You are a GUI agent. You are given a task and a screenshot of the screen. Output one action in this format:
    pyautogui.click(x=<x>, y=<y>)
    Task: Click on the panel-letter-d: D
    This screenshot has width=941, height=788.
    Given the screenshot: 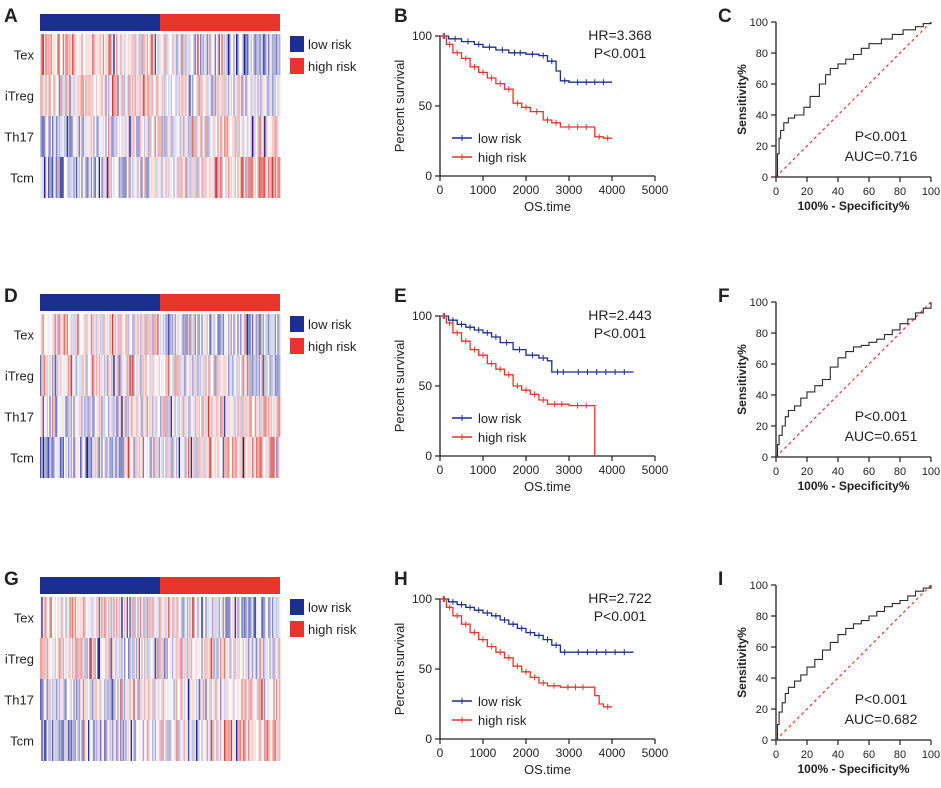 What is the action you would take?
    pyautogui.click(x=11, y=296)
    